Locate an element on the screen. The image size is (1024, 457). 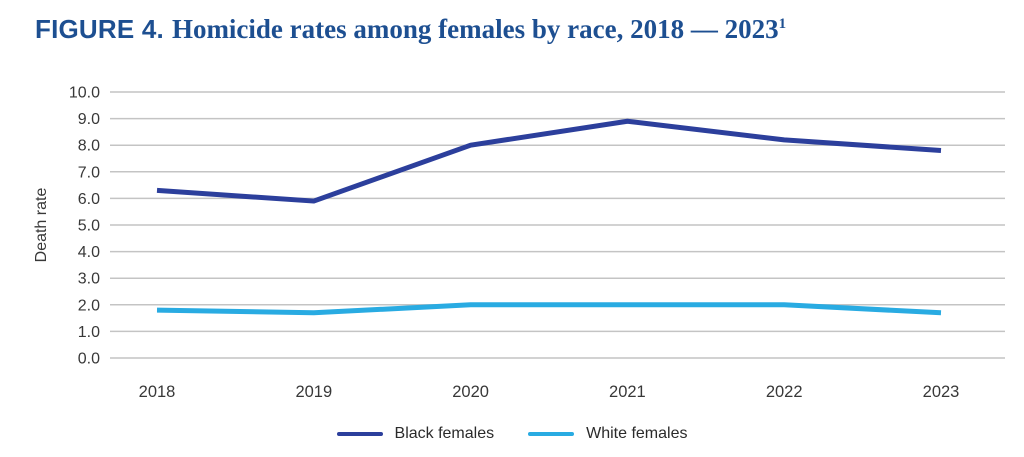
x-tick-label: 2020 is located at coordinates (470, 392).